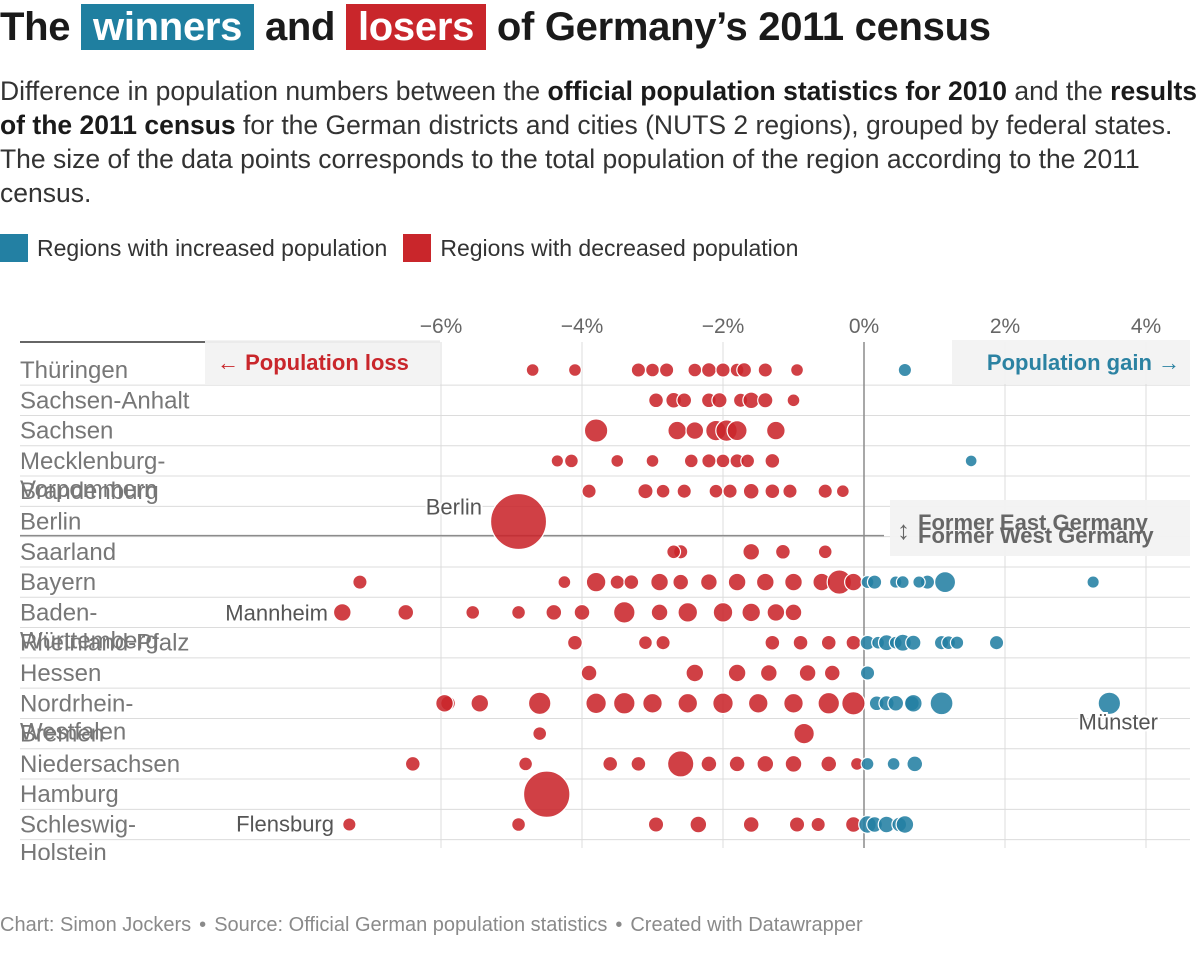 This screenshot has height=970, width=1200. Describe the element at coordinates (14, 248) in the screenshot. I see `legend-swatch-increased` at that location.